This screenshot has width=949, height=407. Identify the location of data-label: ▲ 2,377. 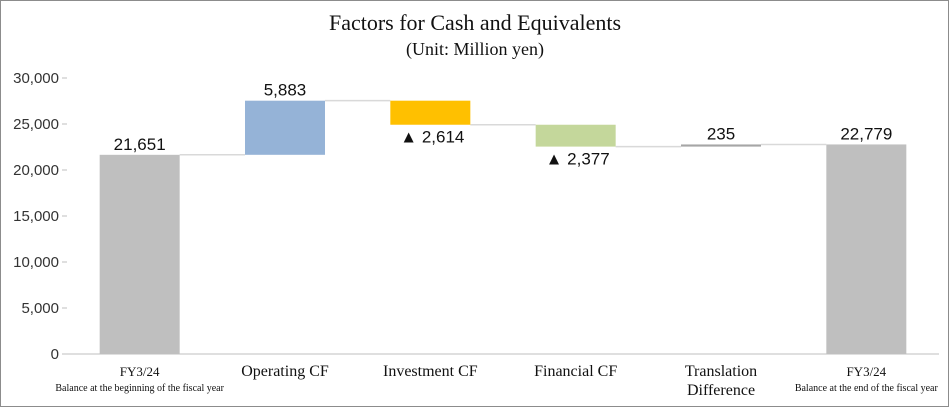
(578, 159).